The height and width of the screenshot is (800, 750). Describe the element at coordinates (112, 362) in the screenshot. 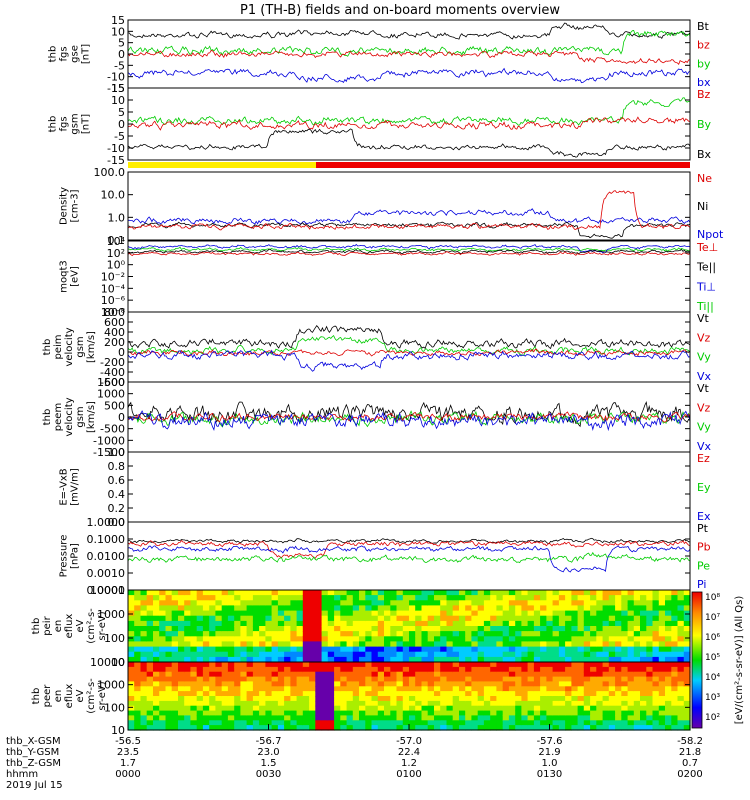

I see `tick-label: -200` at that location.